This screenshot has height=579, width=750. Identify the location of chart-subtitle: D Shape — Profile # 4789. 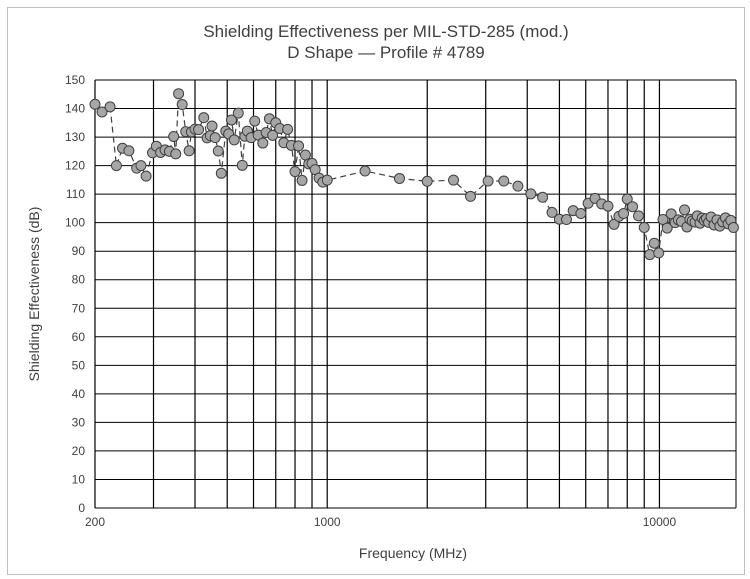
(386, 52).